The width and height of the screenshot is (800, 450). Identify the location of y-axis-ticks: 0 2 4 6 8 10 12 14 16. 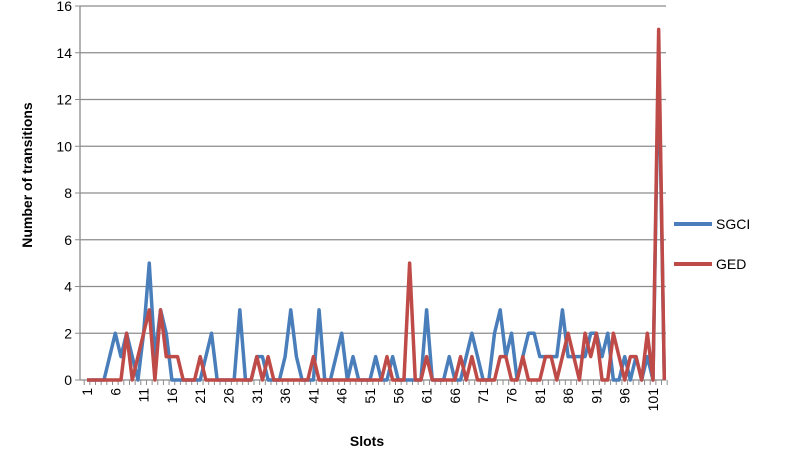
(68, 194).